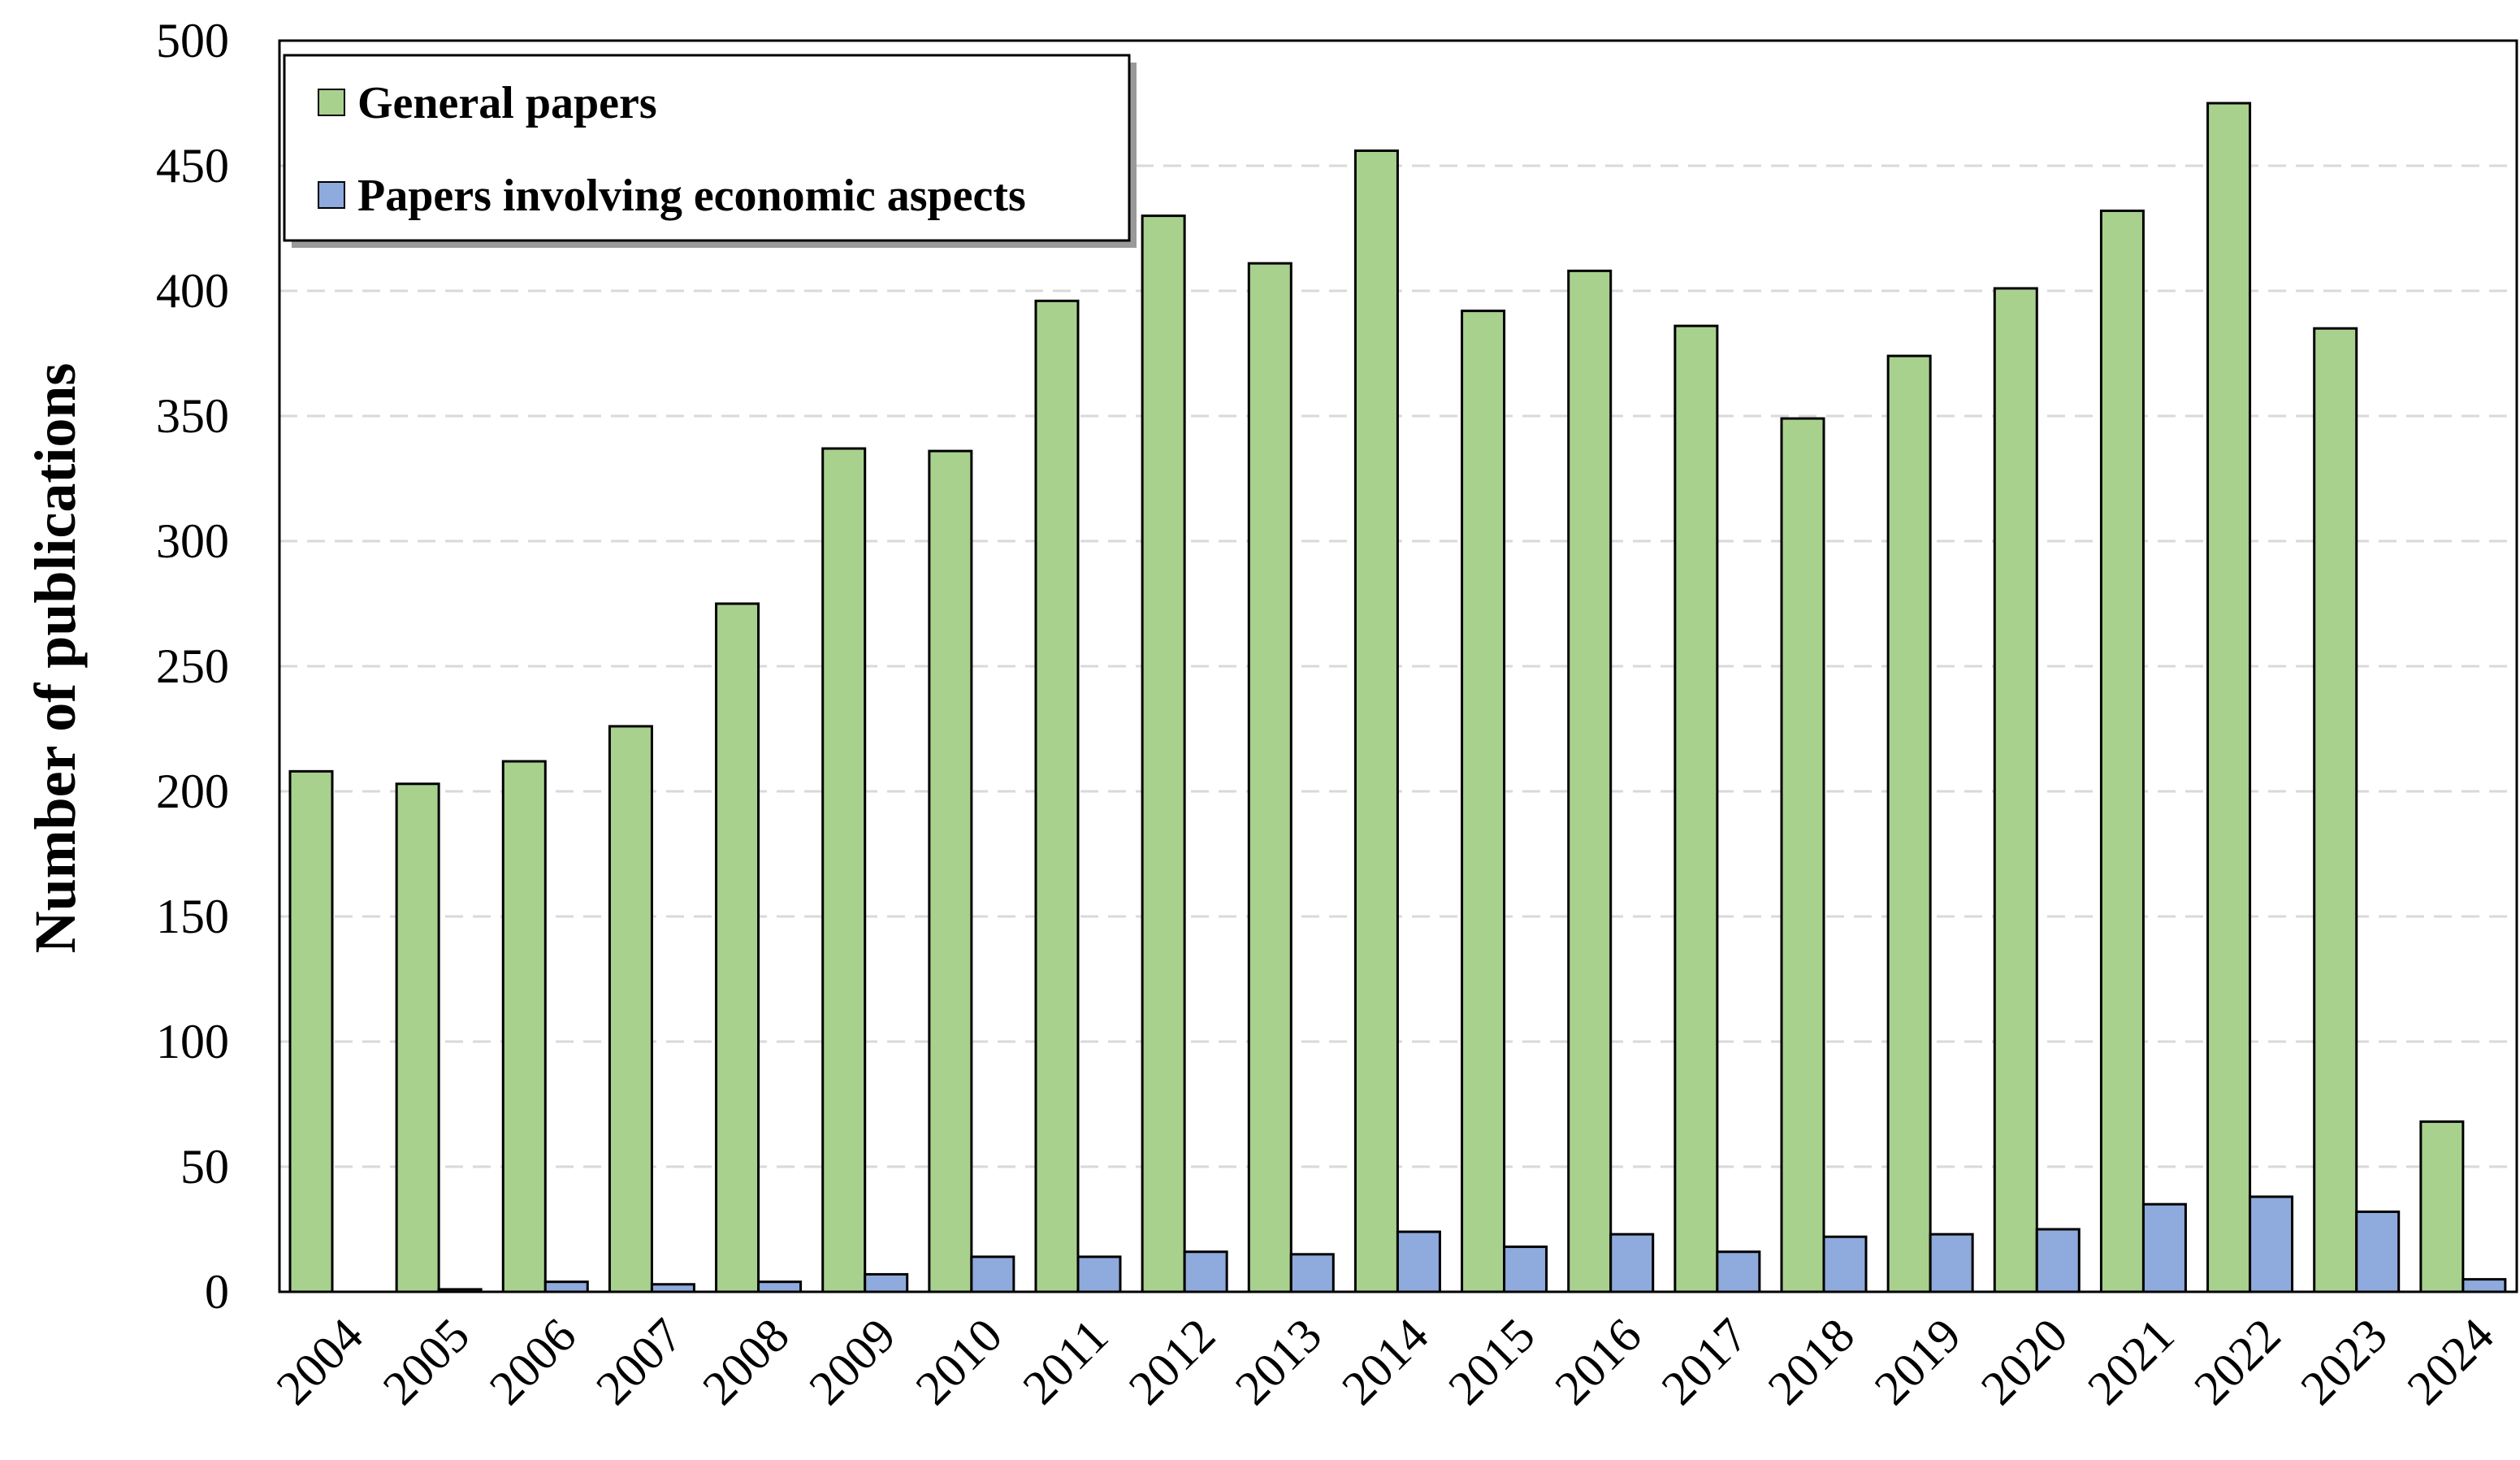 The image size is (2520, 1460). Describe the element at coordinates (2344, 1361) in the screenshot. I see `x-tick-label: 2023` at that location.